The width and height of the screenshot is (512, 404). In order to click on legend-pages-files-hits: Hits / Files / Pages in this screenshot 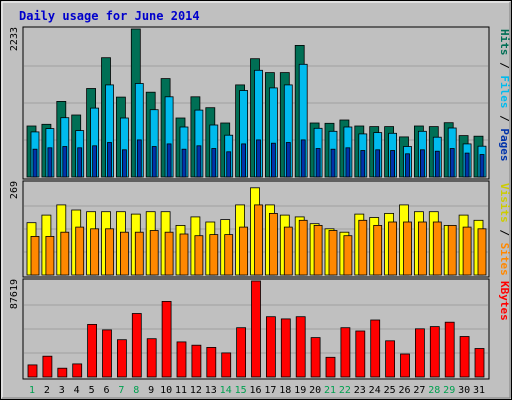, I will do `click(504, 95)`.